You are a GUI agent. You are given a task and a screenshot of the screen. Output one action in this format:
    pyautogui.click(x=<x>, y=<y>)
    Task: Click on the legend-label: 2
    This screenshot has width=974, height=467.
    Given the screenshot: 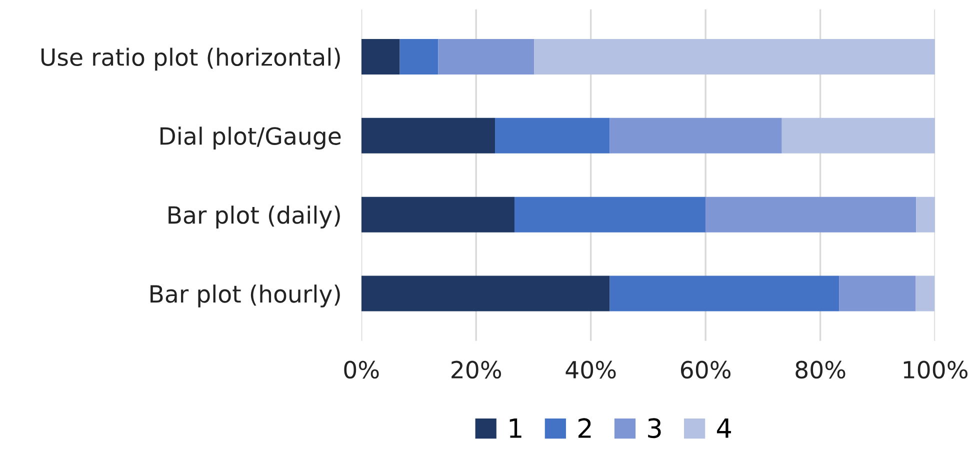 What is the action you would take?
    pyautogui.click(x=584, y=428)
    